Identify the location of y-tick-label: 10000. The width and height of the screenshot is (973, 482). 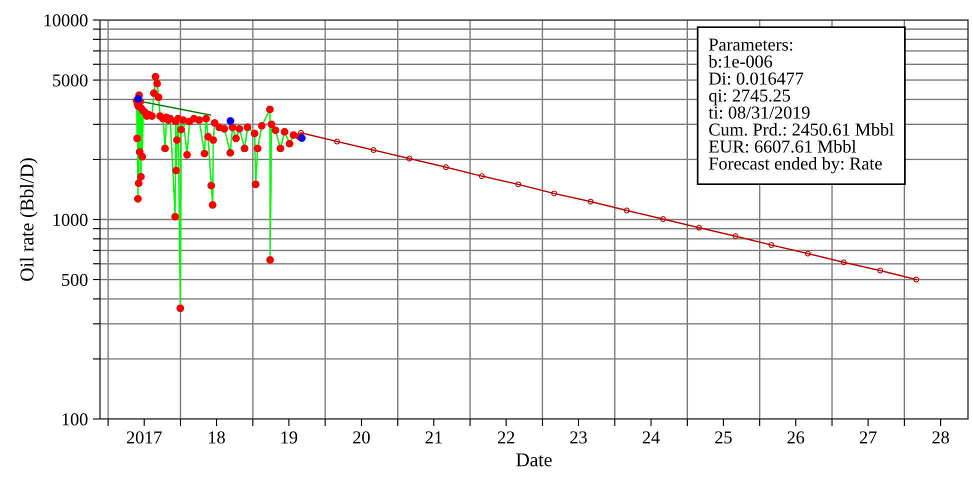
(66, 20).